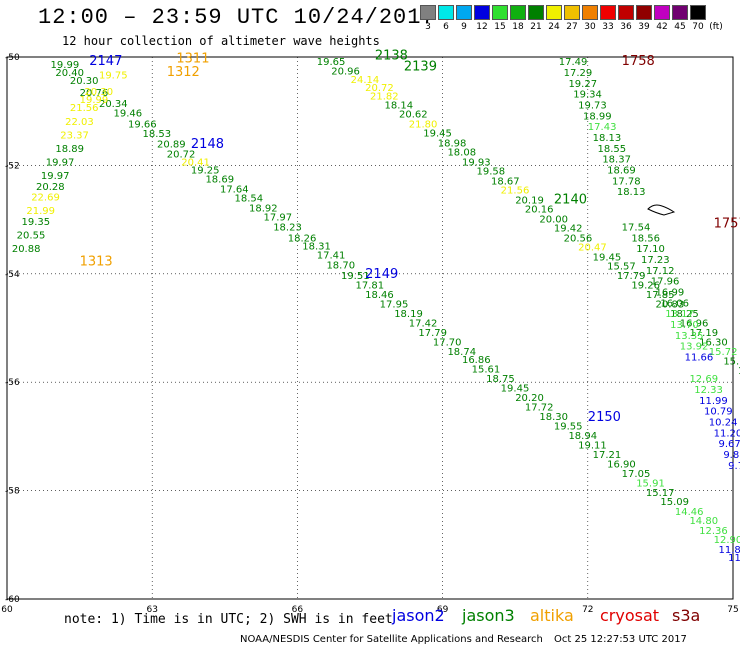  I want to click on swh-reading: 18.75, so click(500, 379).